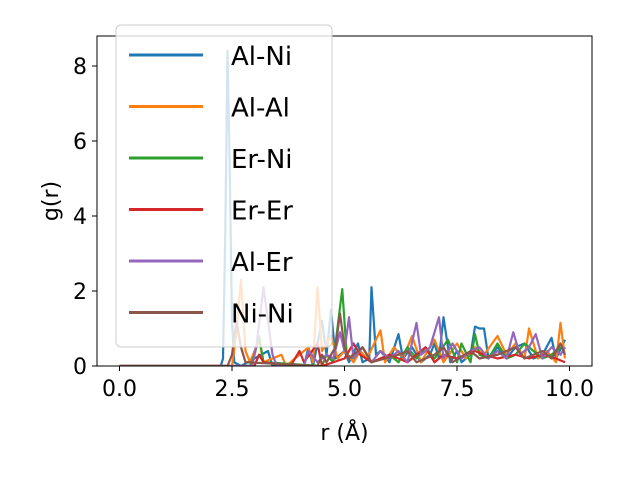 The height and width of the screenshot is (480, 640). Describe the element at coordinates (569, 389) in the screenshot. I see `x-tick-label: 10.0` at that location.